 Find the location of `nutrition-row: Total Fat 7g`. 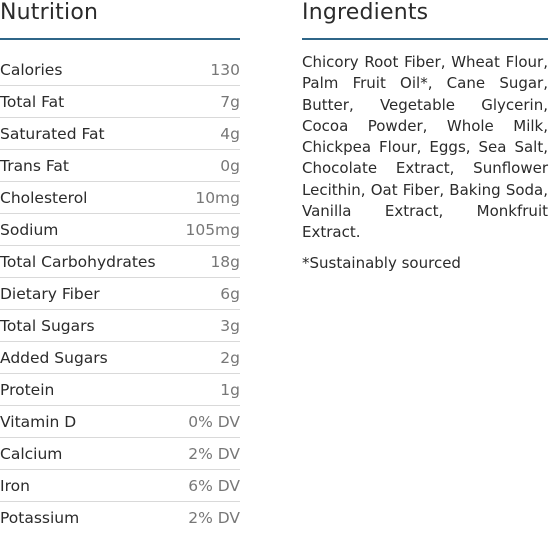

nutrition-row: Total Fat 7g is located at coordinates (120, 102).